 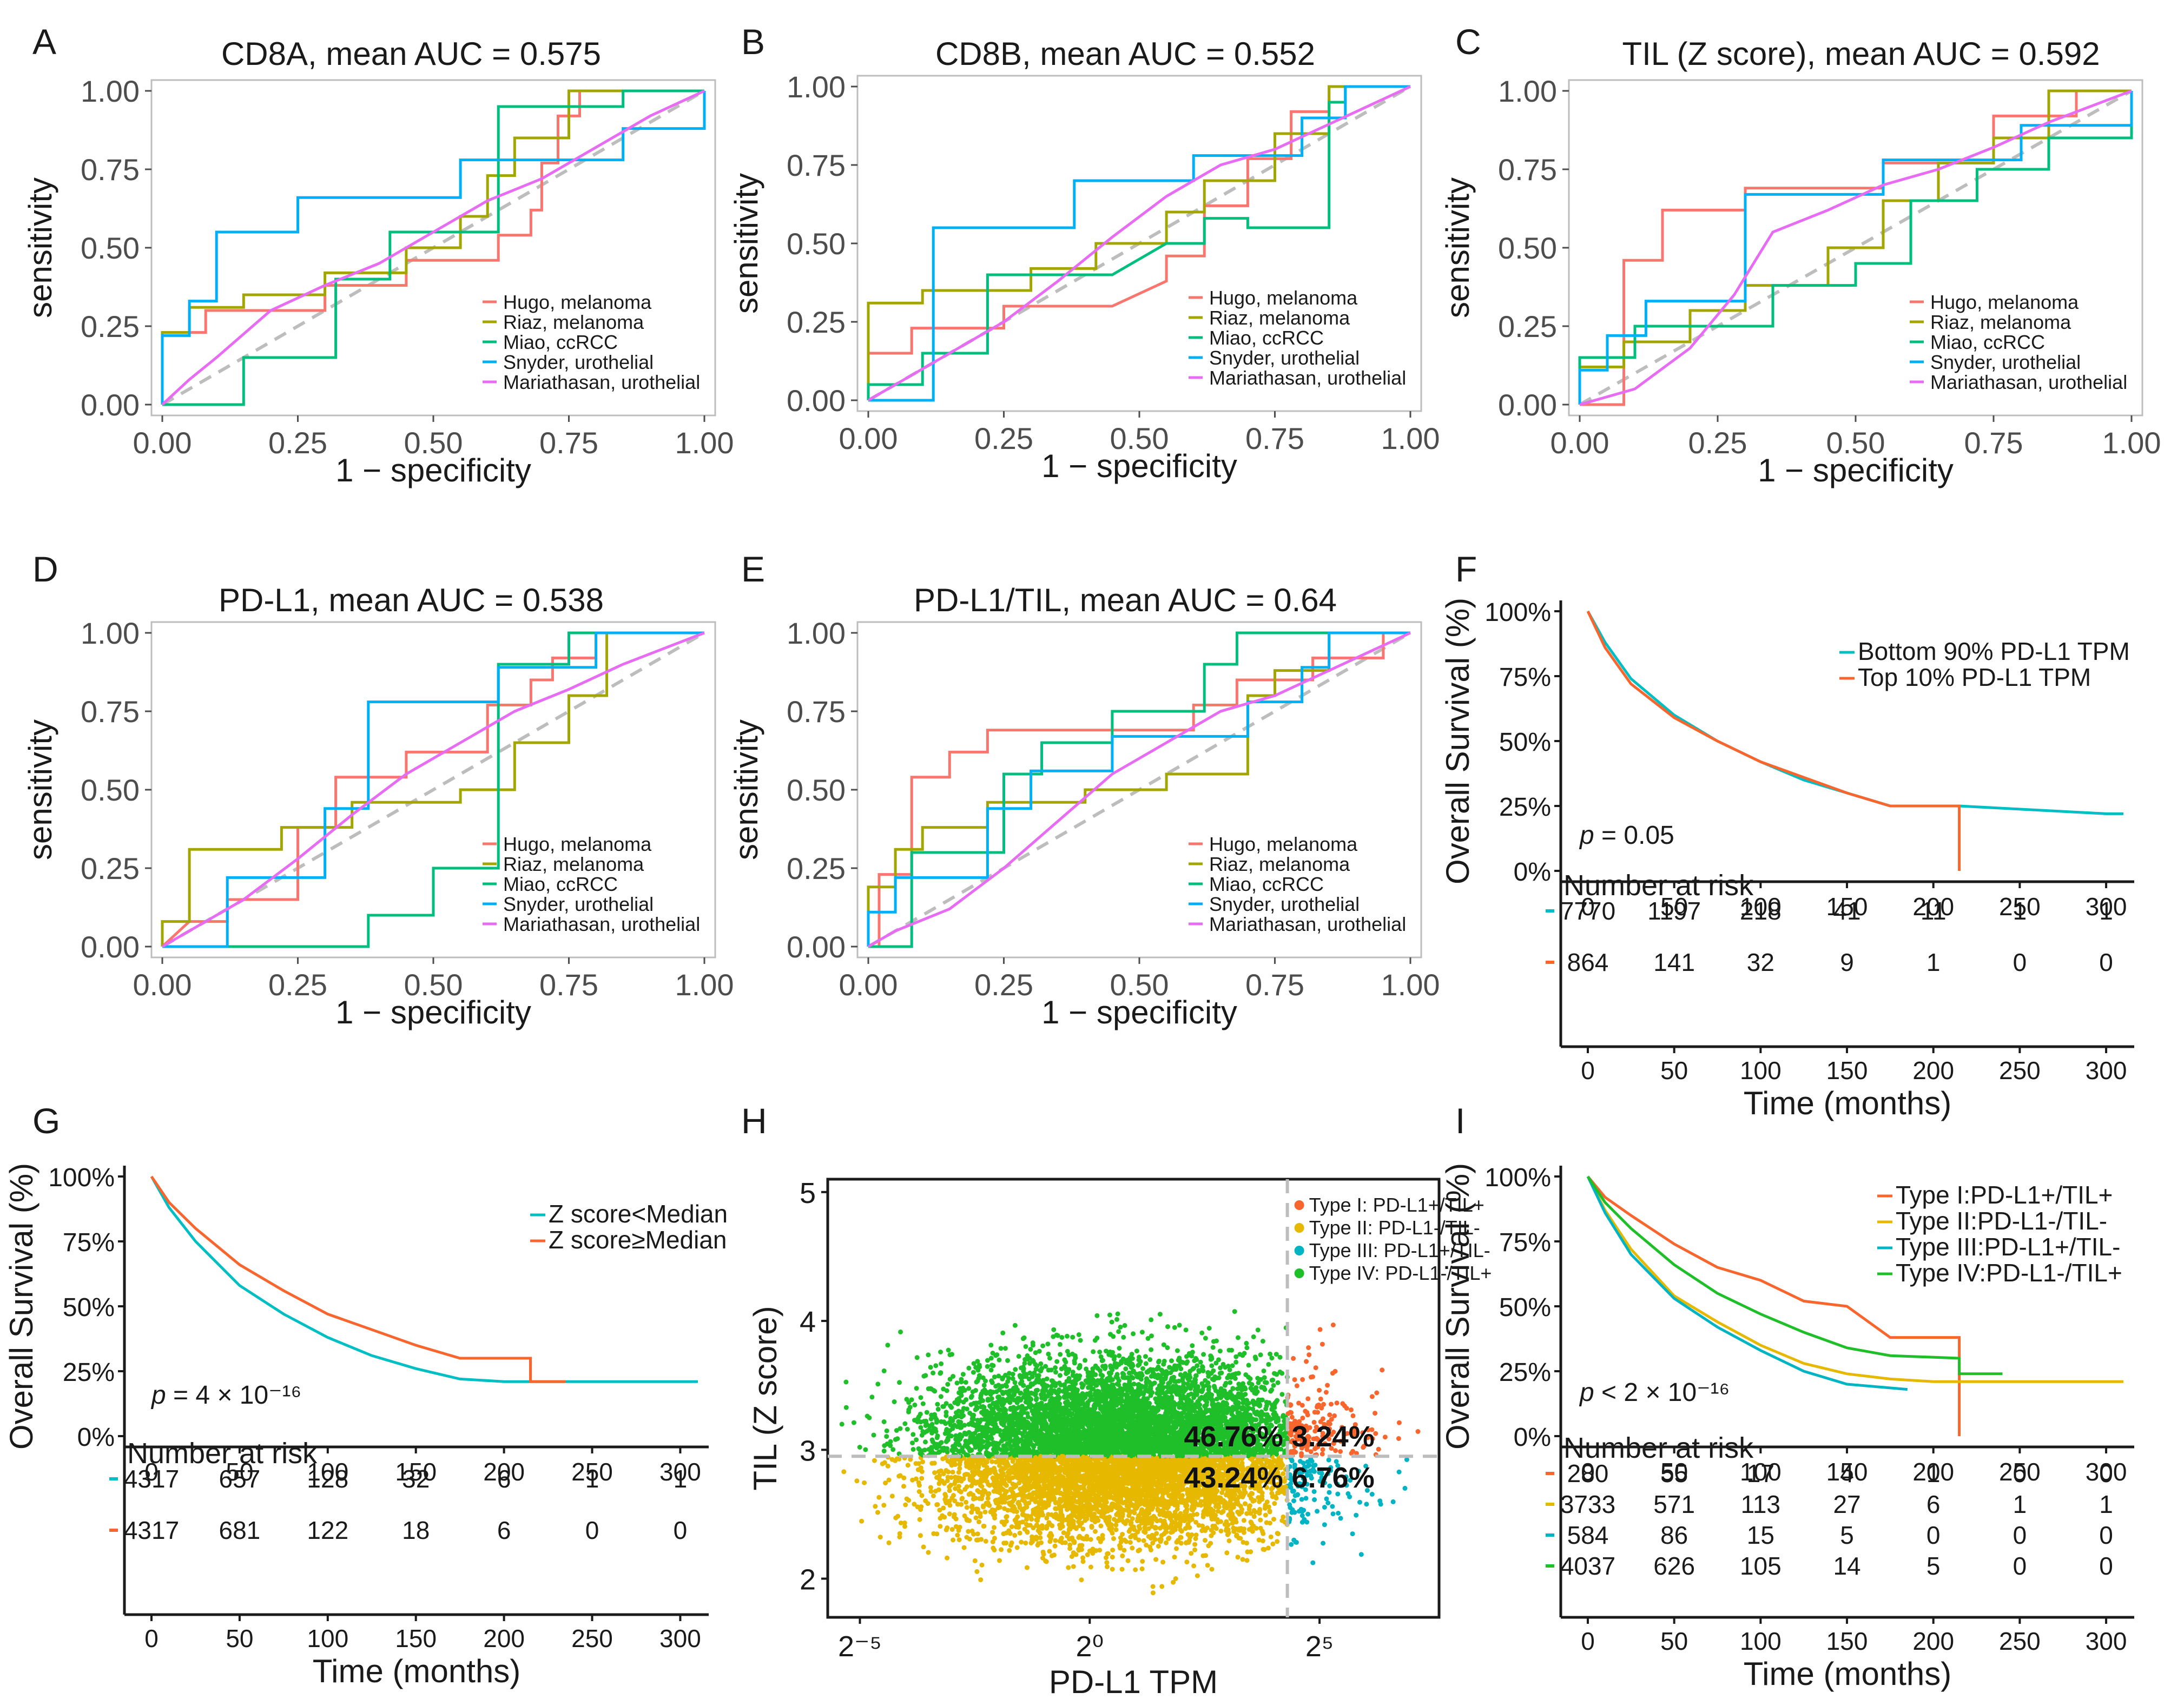 What do you see at coordinates (328, 1479) in the screenshot?
I see `risk-count: 128` at bounding box center [328, 1479].